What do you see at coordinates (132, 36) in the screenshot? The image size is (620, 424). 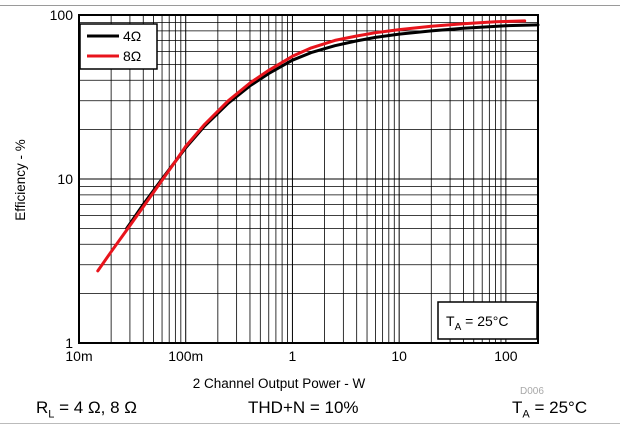 I see `legend-label-4ohm: 4Ω` at bounding box center [132, 36].